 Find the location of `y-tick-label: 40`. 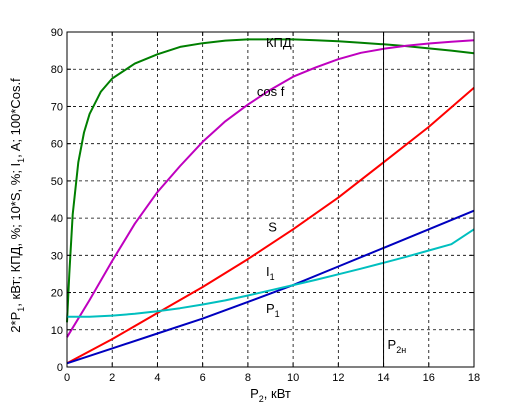

y-tick-label: 40 is located at coordinates (57, 219).